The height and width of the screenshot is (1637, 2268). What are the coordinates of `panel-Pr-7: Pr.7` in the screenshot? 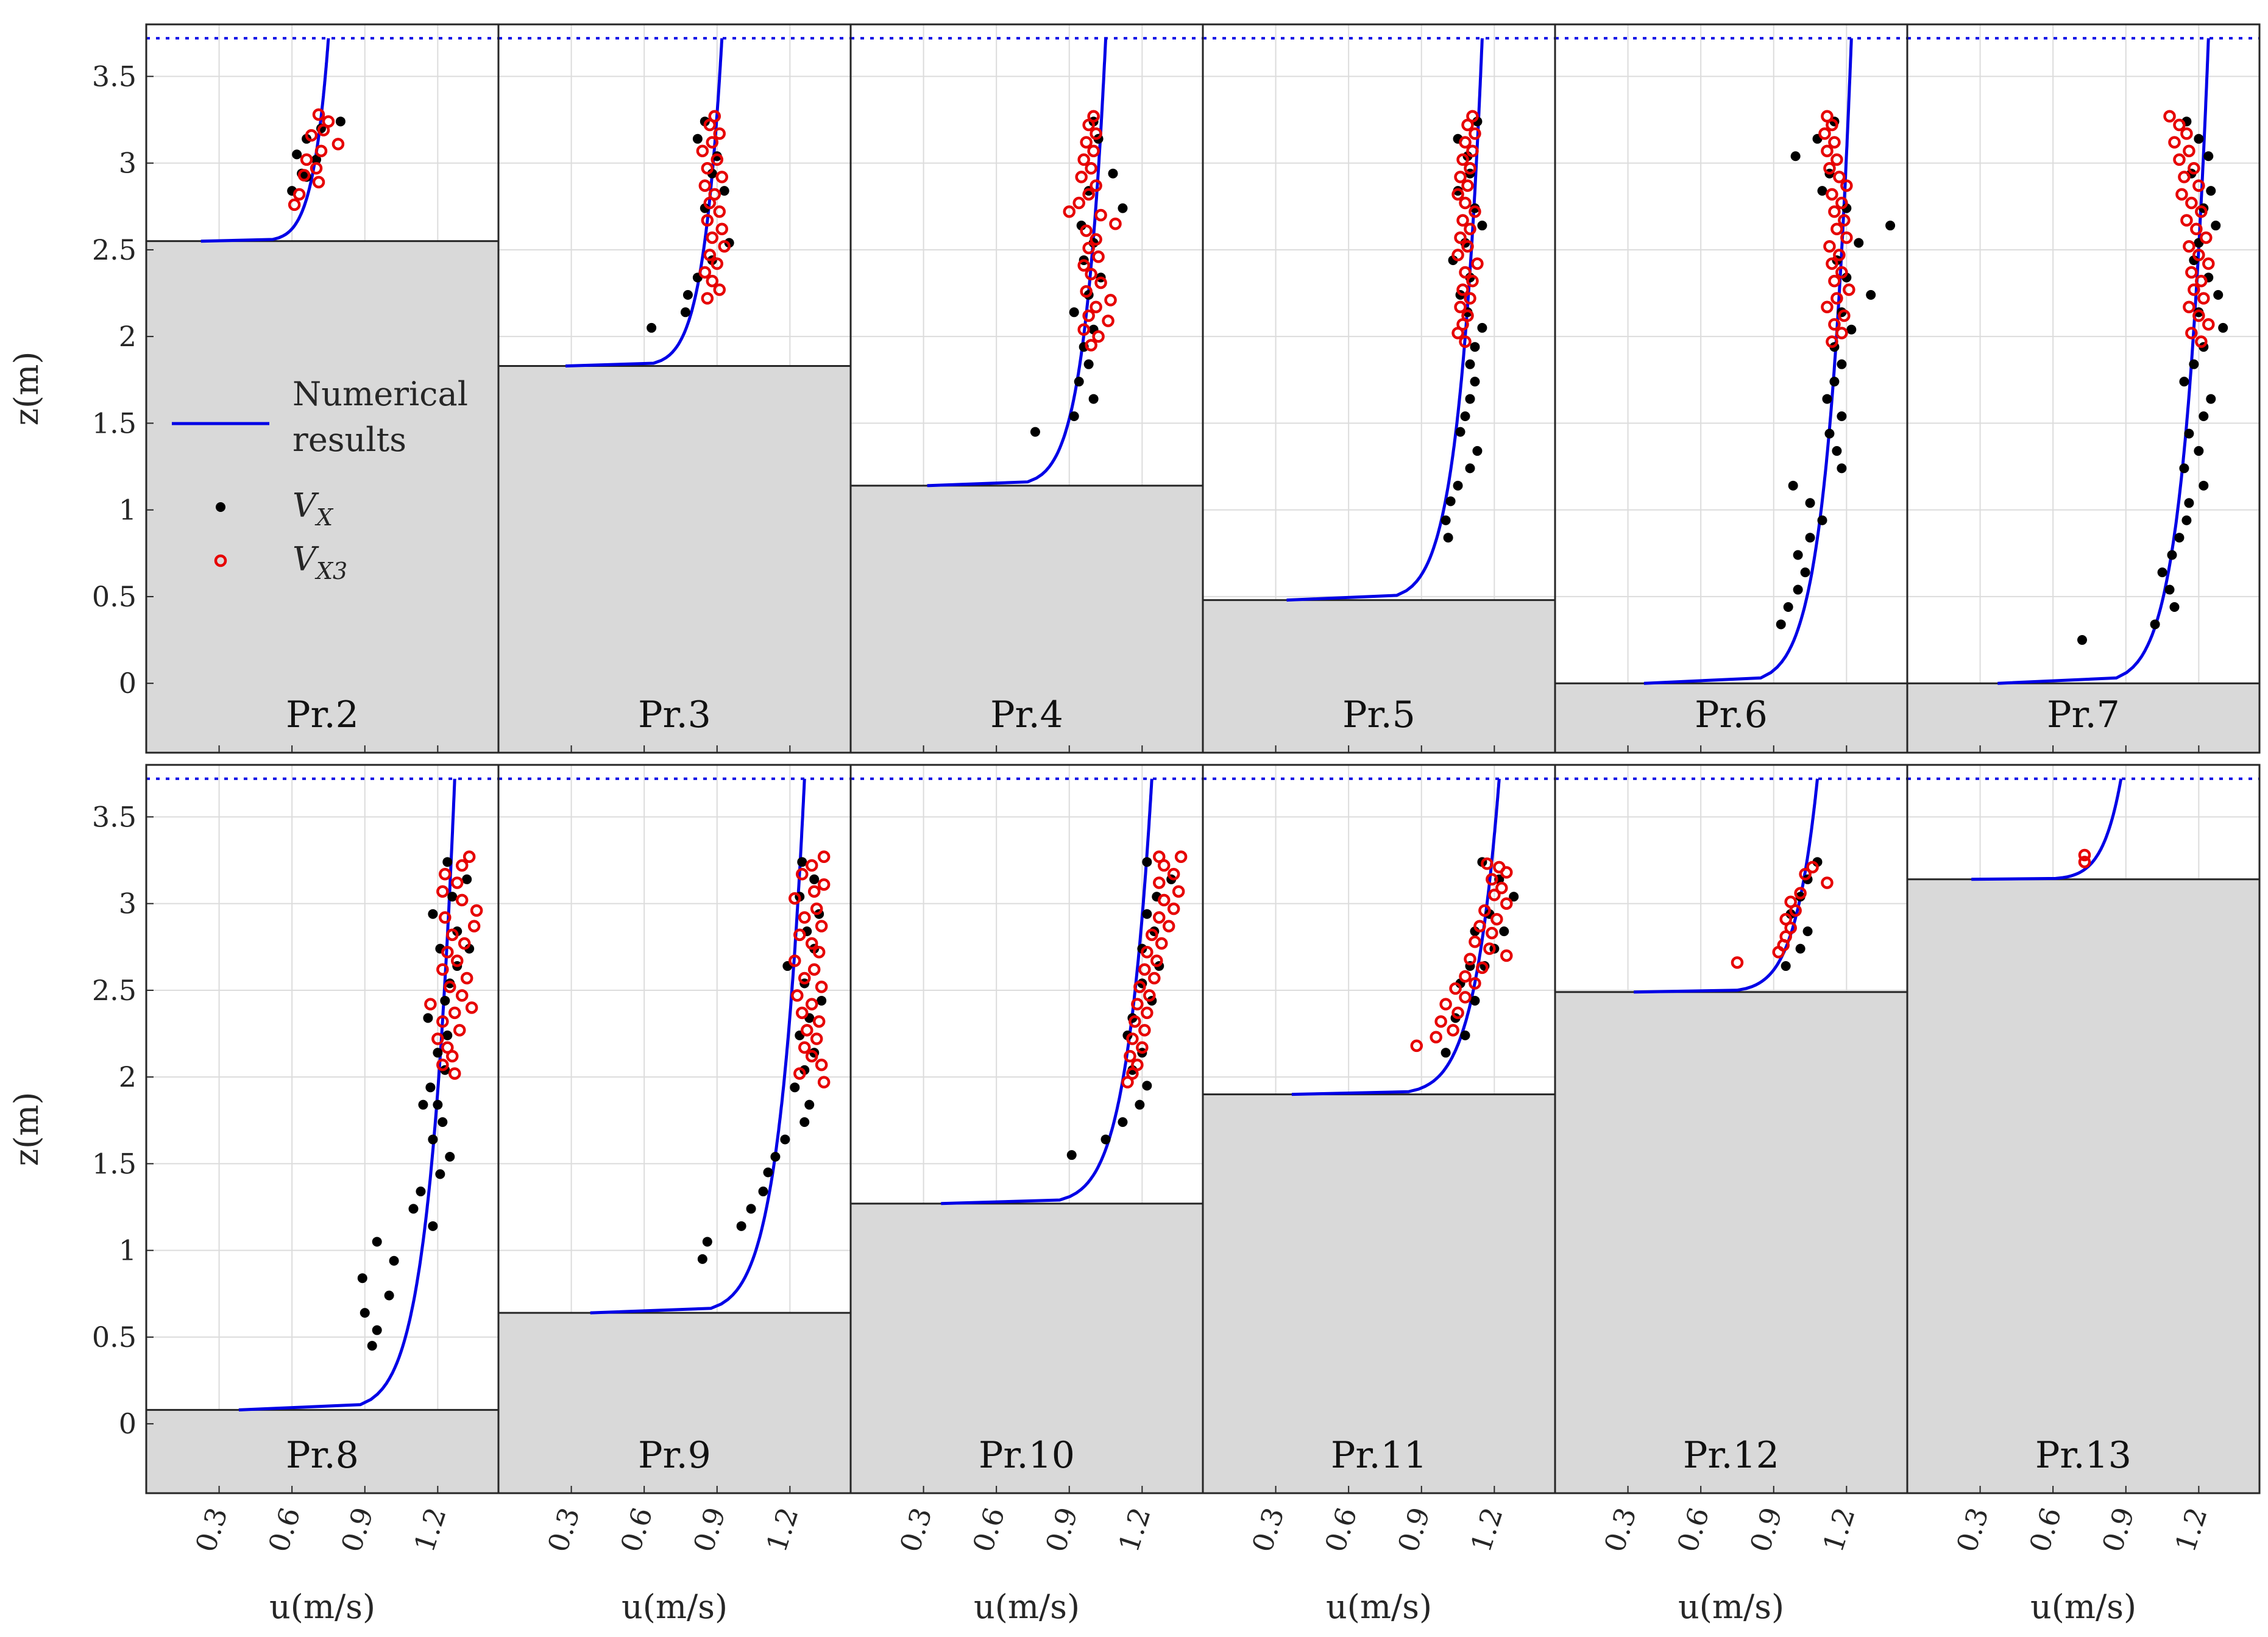 It's located at (2083, 388).